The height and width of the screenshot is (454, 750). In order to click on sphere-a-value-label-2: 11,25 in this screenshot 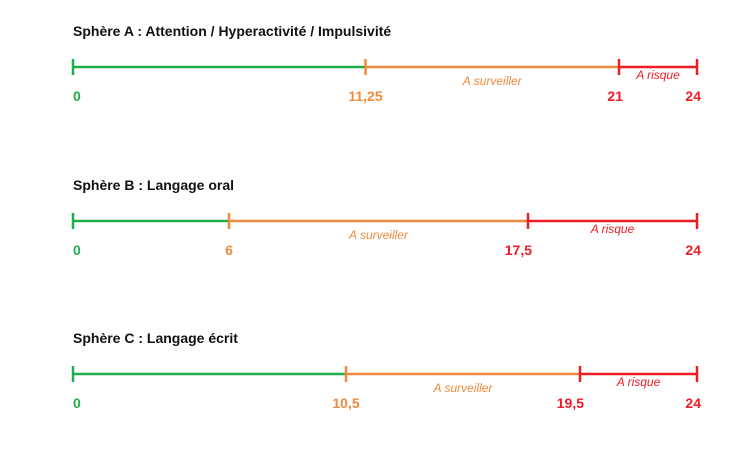, I will do `click(365, 96)`.